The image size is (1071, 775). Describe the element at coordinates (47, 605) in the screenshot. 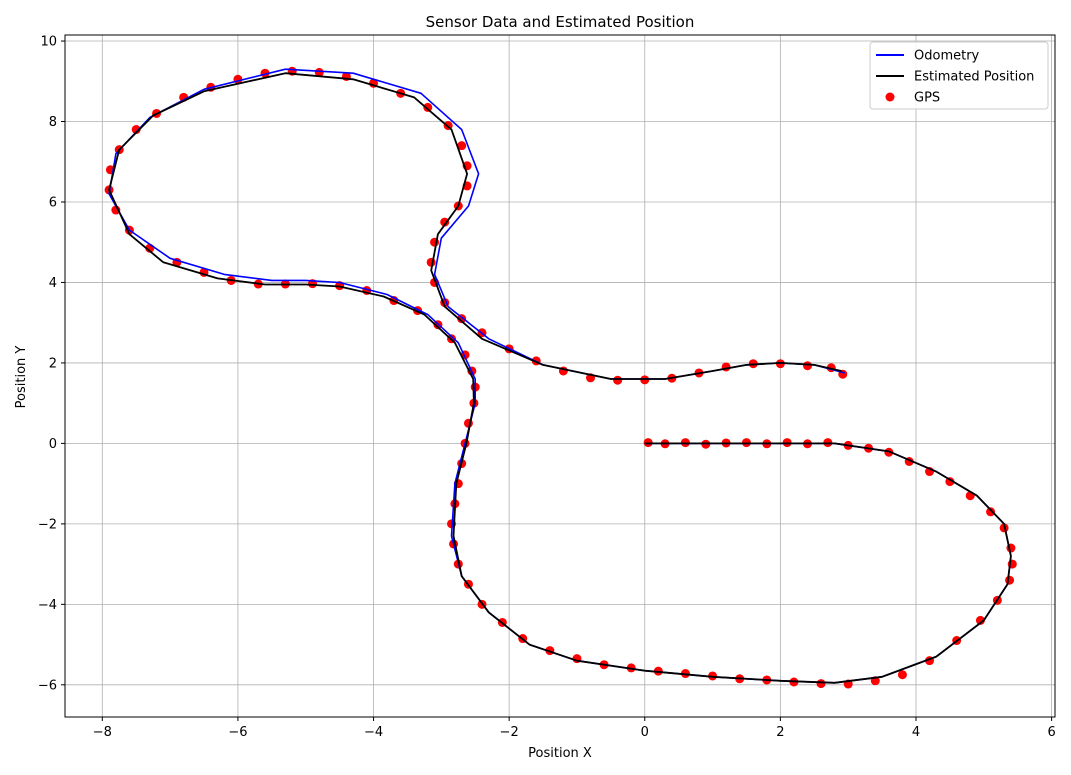

I see `y-tick-label: −4` at that location.